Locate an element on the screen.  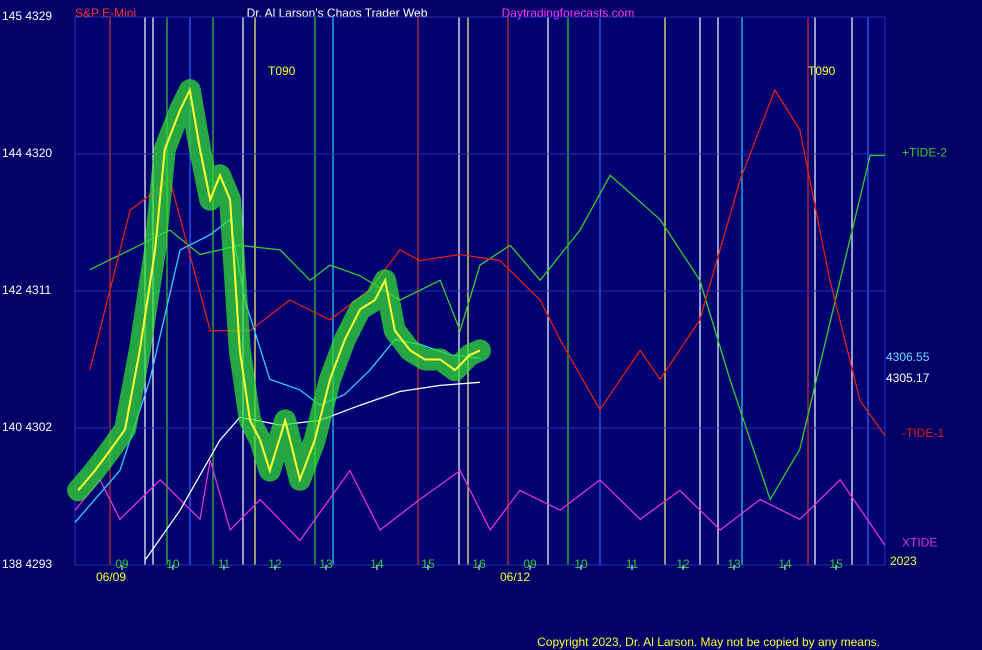
x-tick-label: 16 is located at coordinates (479, 564).